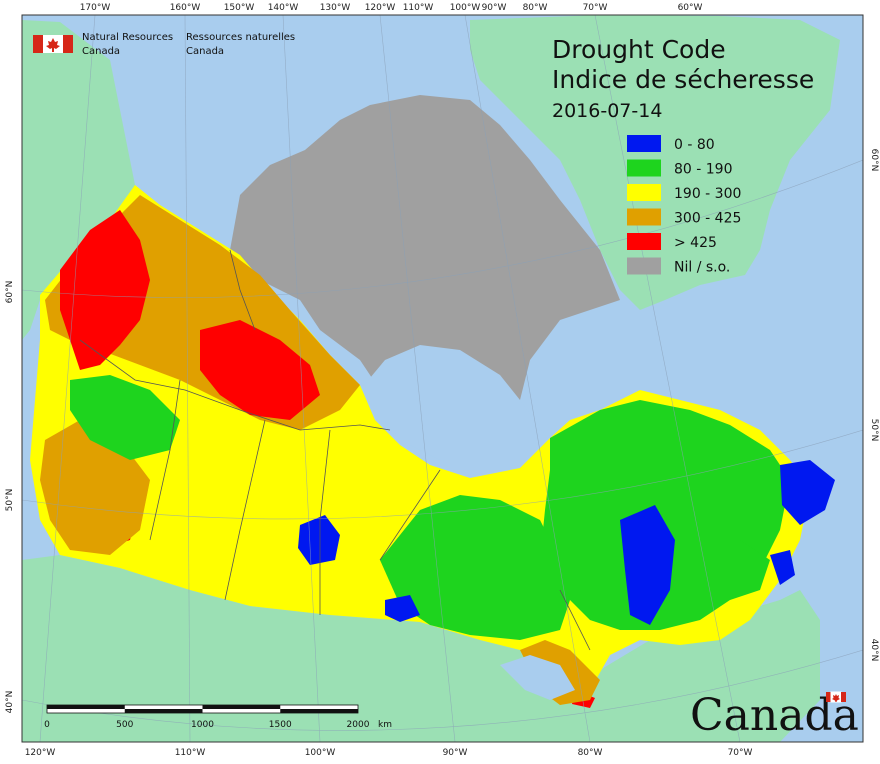 The width and height of the screenshot is (880, 764). I want to click on tick-top-4: 140°W, so click(283, 8).